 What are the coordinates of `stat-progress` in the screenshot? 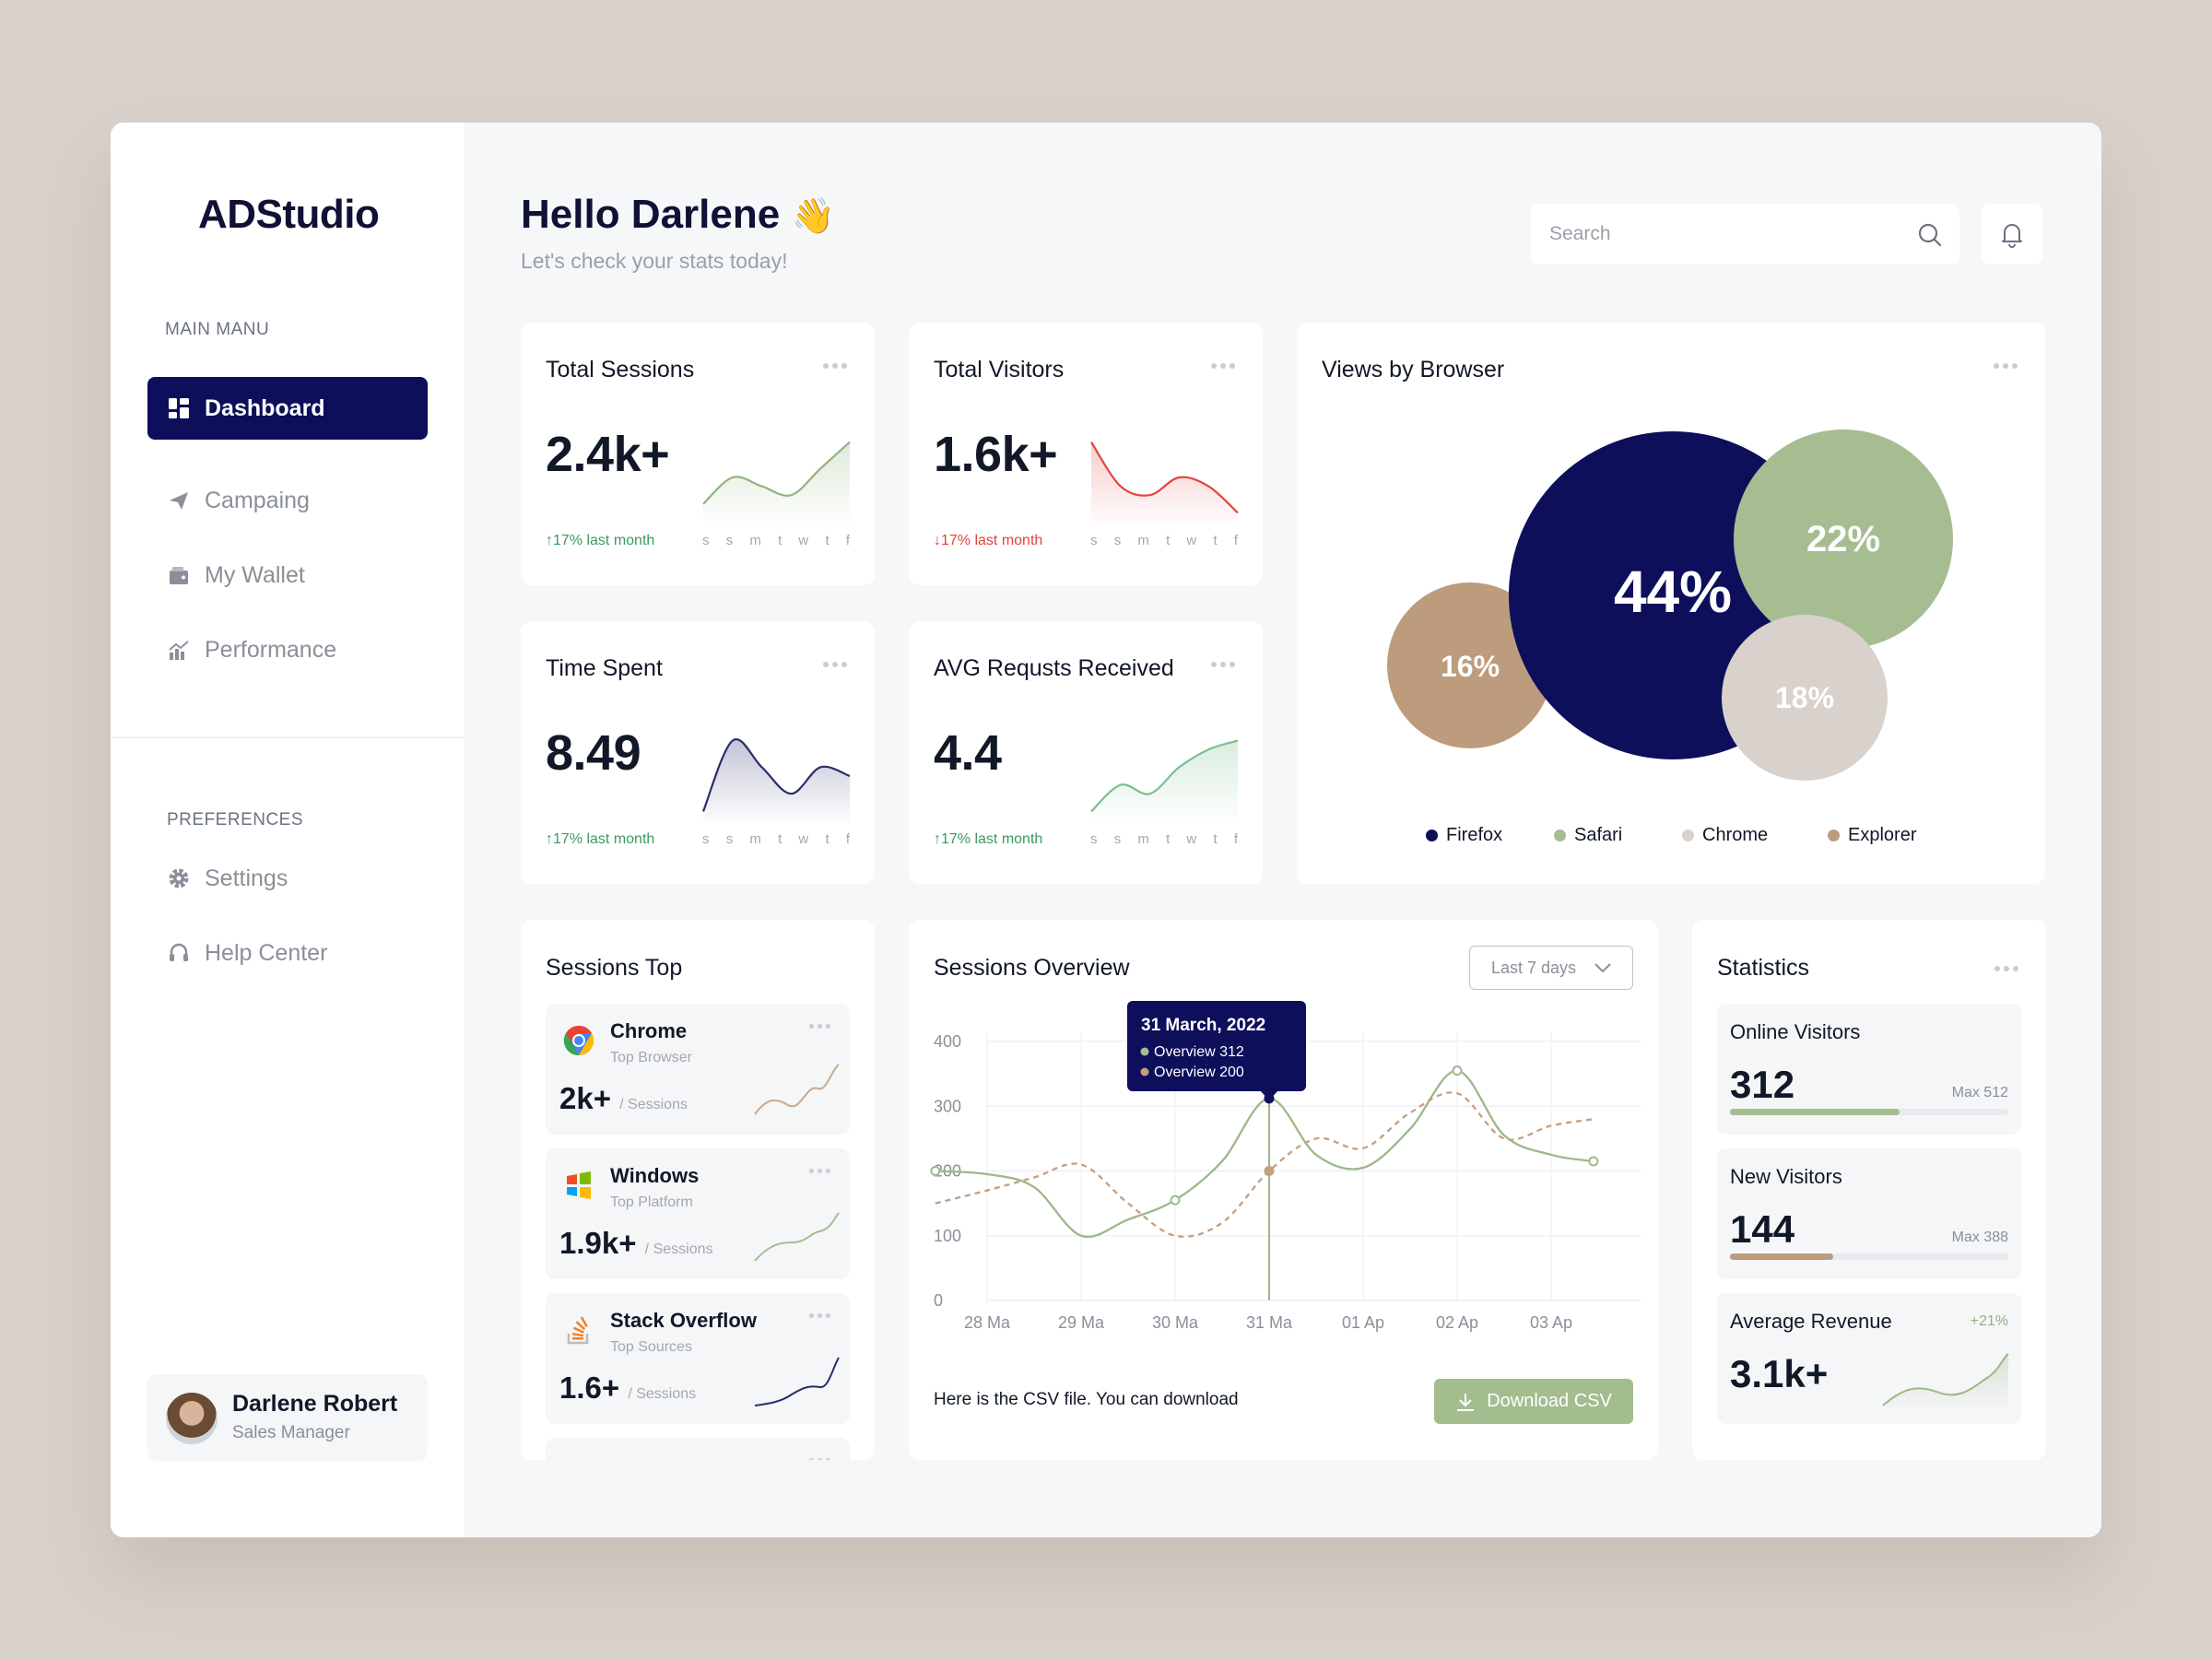 It's located at (1869, 1112).